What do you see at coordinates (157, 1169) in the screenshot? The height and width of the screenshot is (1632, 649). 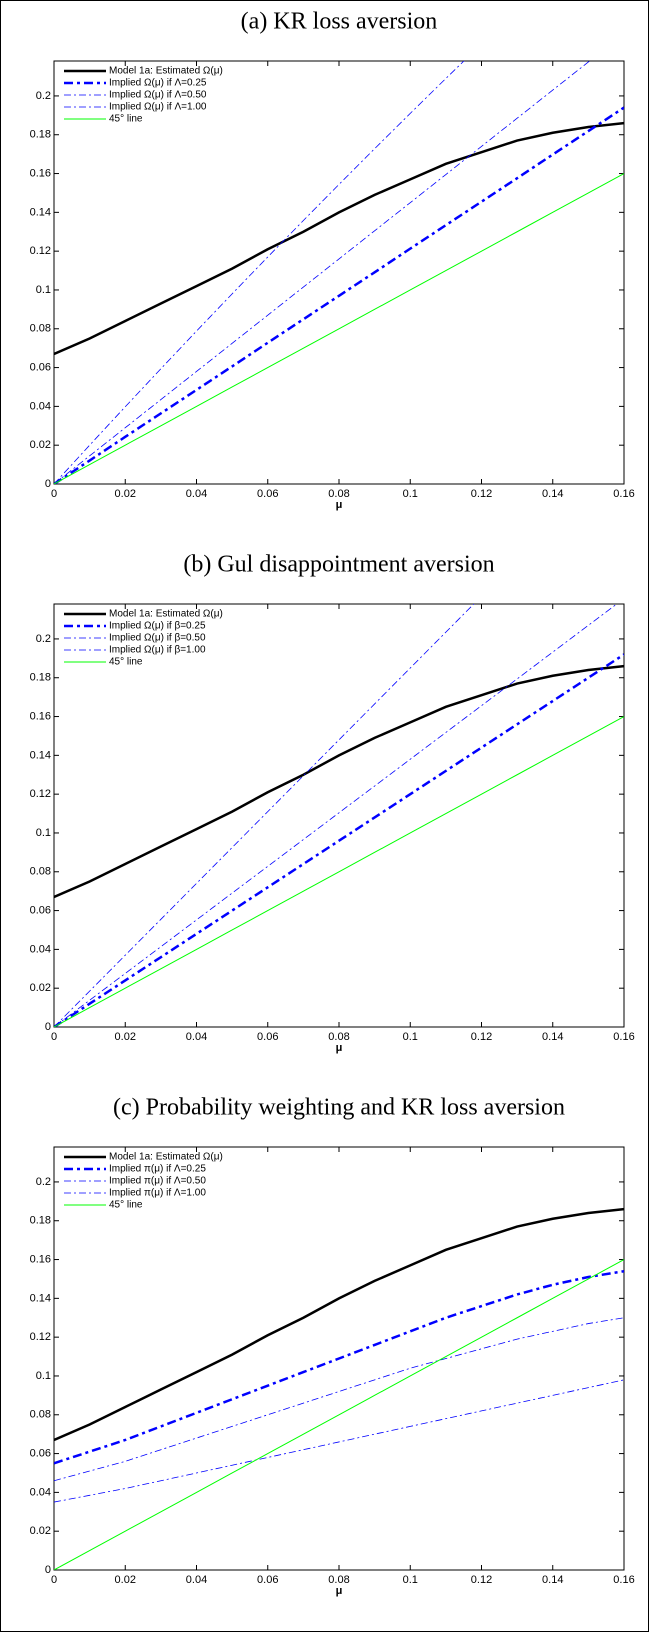 I see `legend-label: Implied π(μ) if Λ=0.25` at bounding box center [157, 1169].